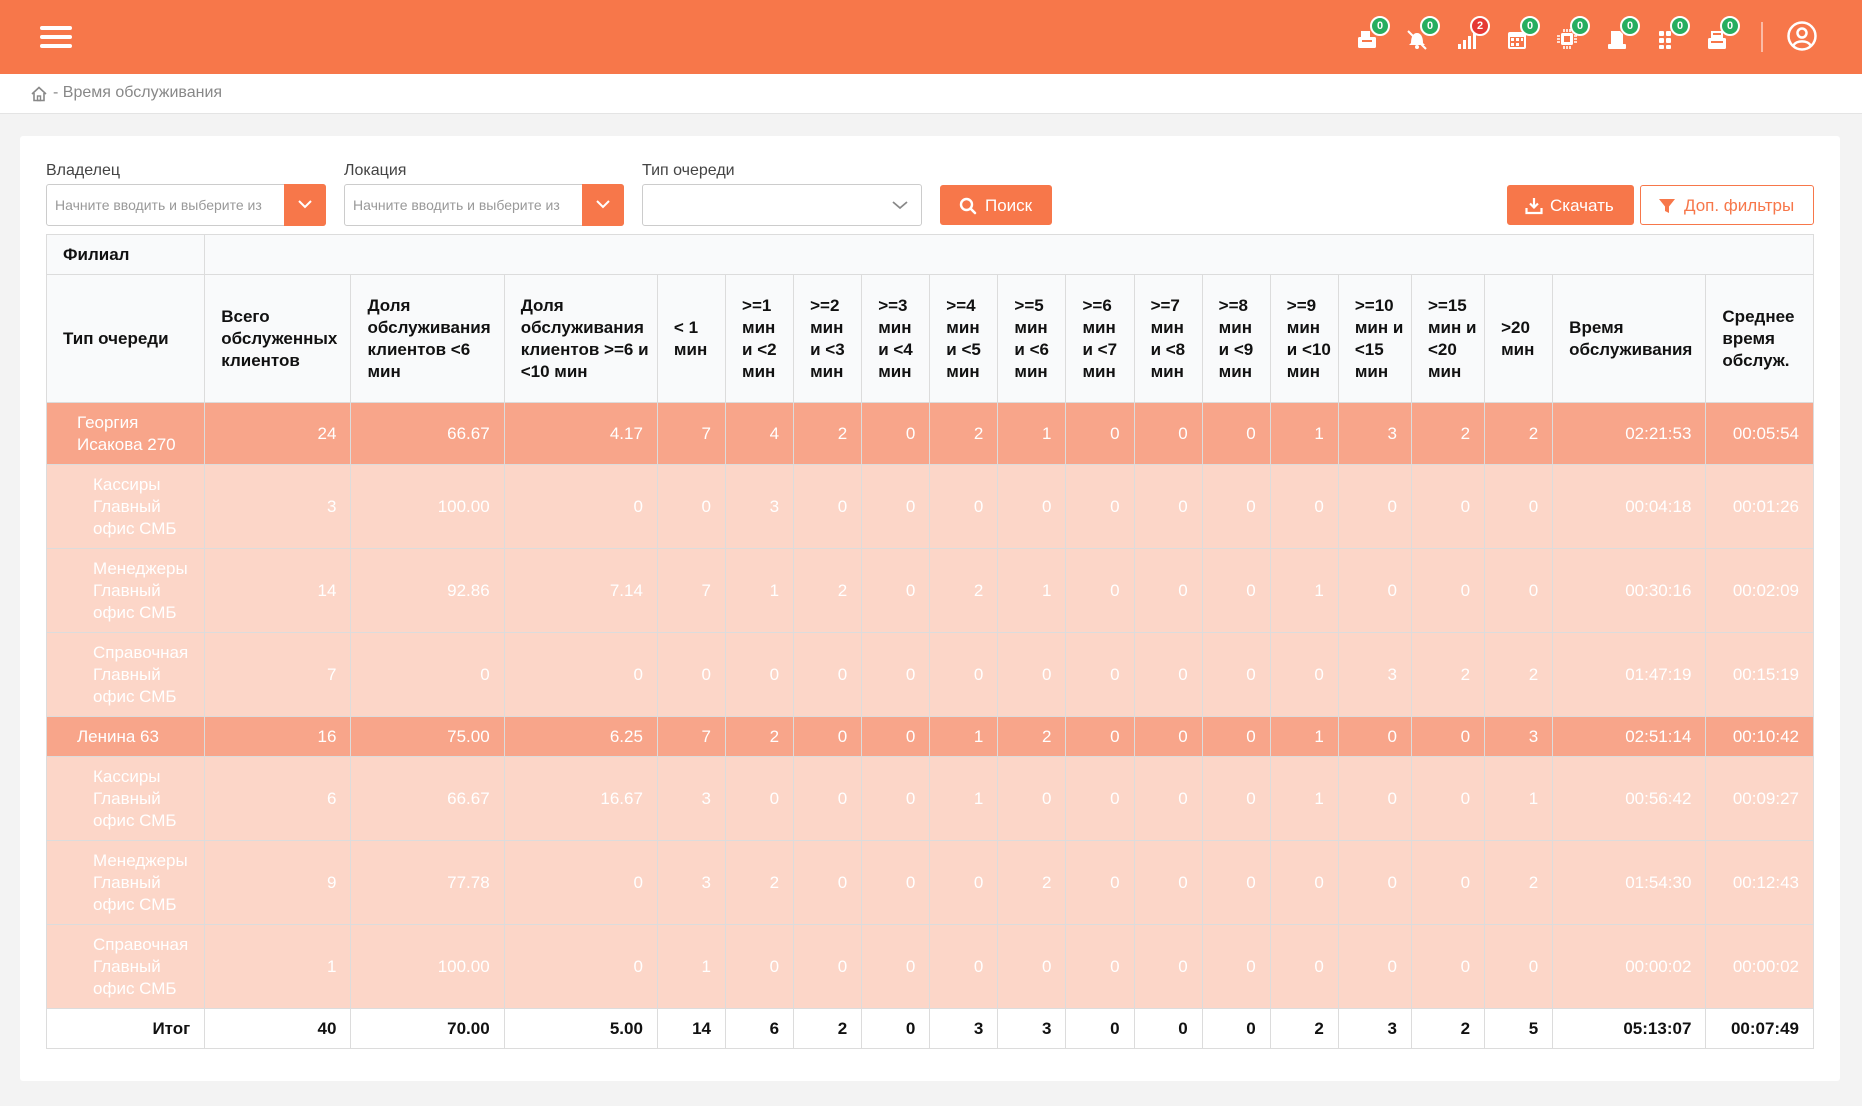 This screenshot has height=1106, width=1862. Describe the element at coordinates (1519, 338) in the screenshot. I see `column-header: >20 мин` at that location.